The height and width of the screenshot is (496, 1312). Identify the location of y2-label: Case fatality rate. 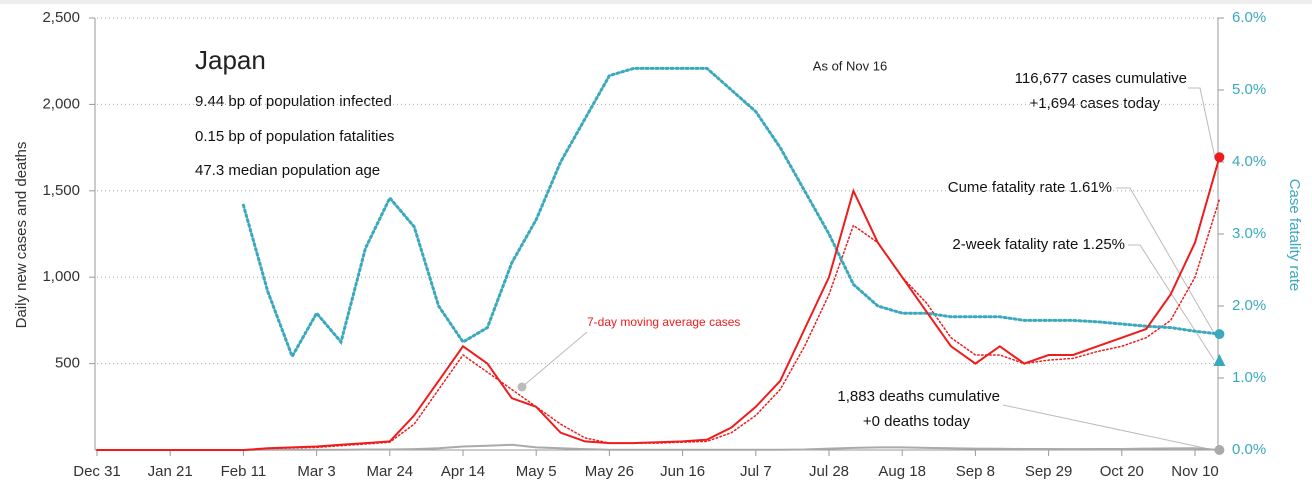
(1294, 235).